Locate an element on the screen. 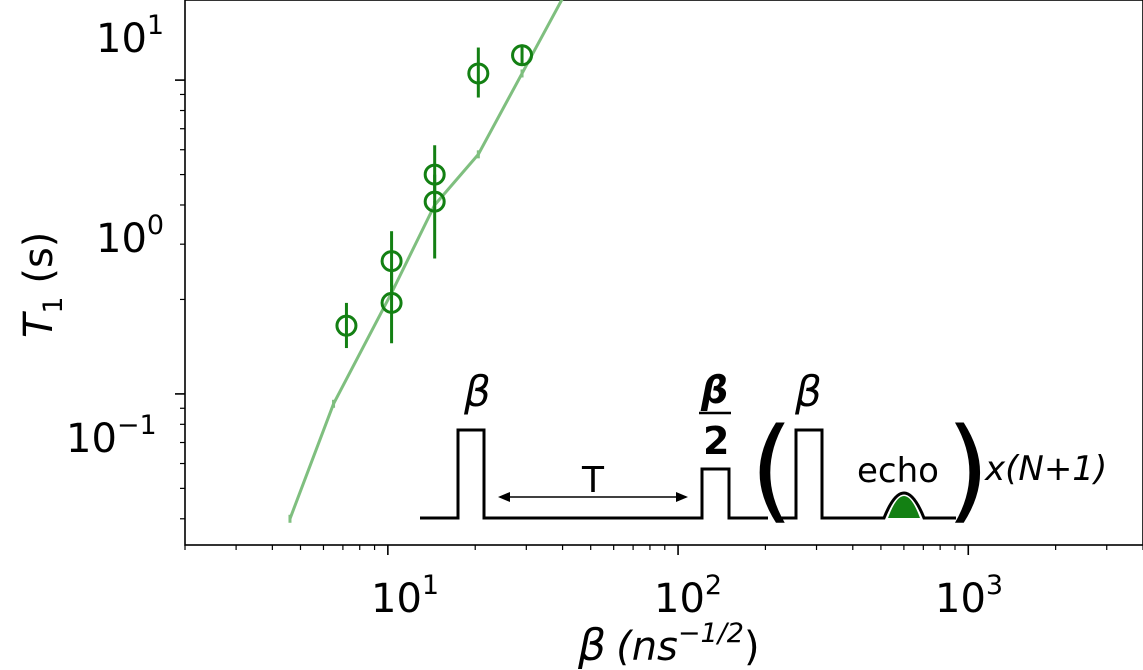  x-tick-label-1000: 10³ is located at coordinates (969, 596).